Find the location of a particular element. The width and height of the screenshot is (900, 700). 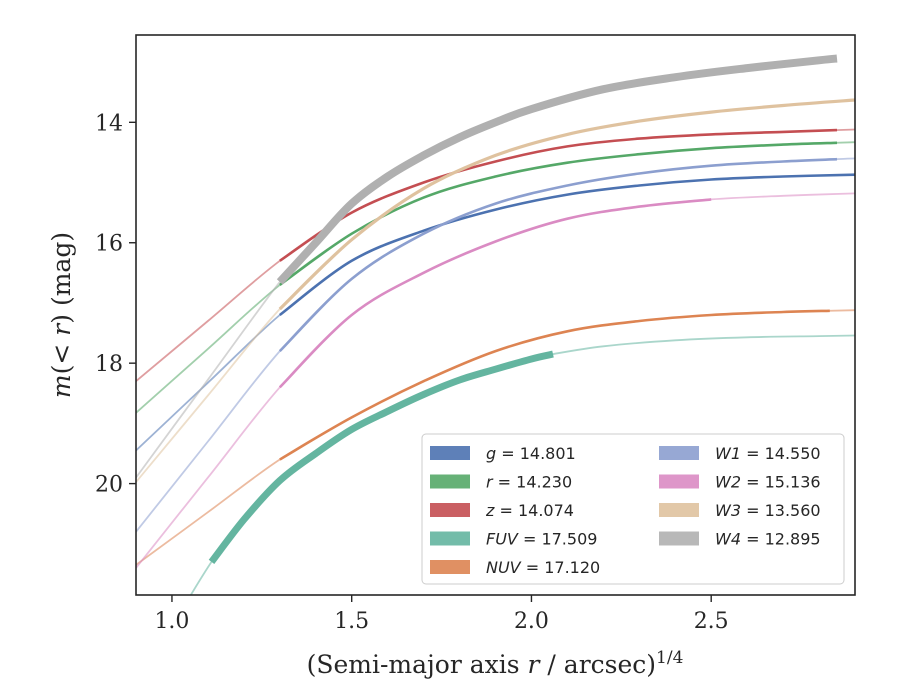

legend-label: NUV = 17.120 is located at coordinates (543, 567).